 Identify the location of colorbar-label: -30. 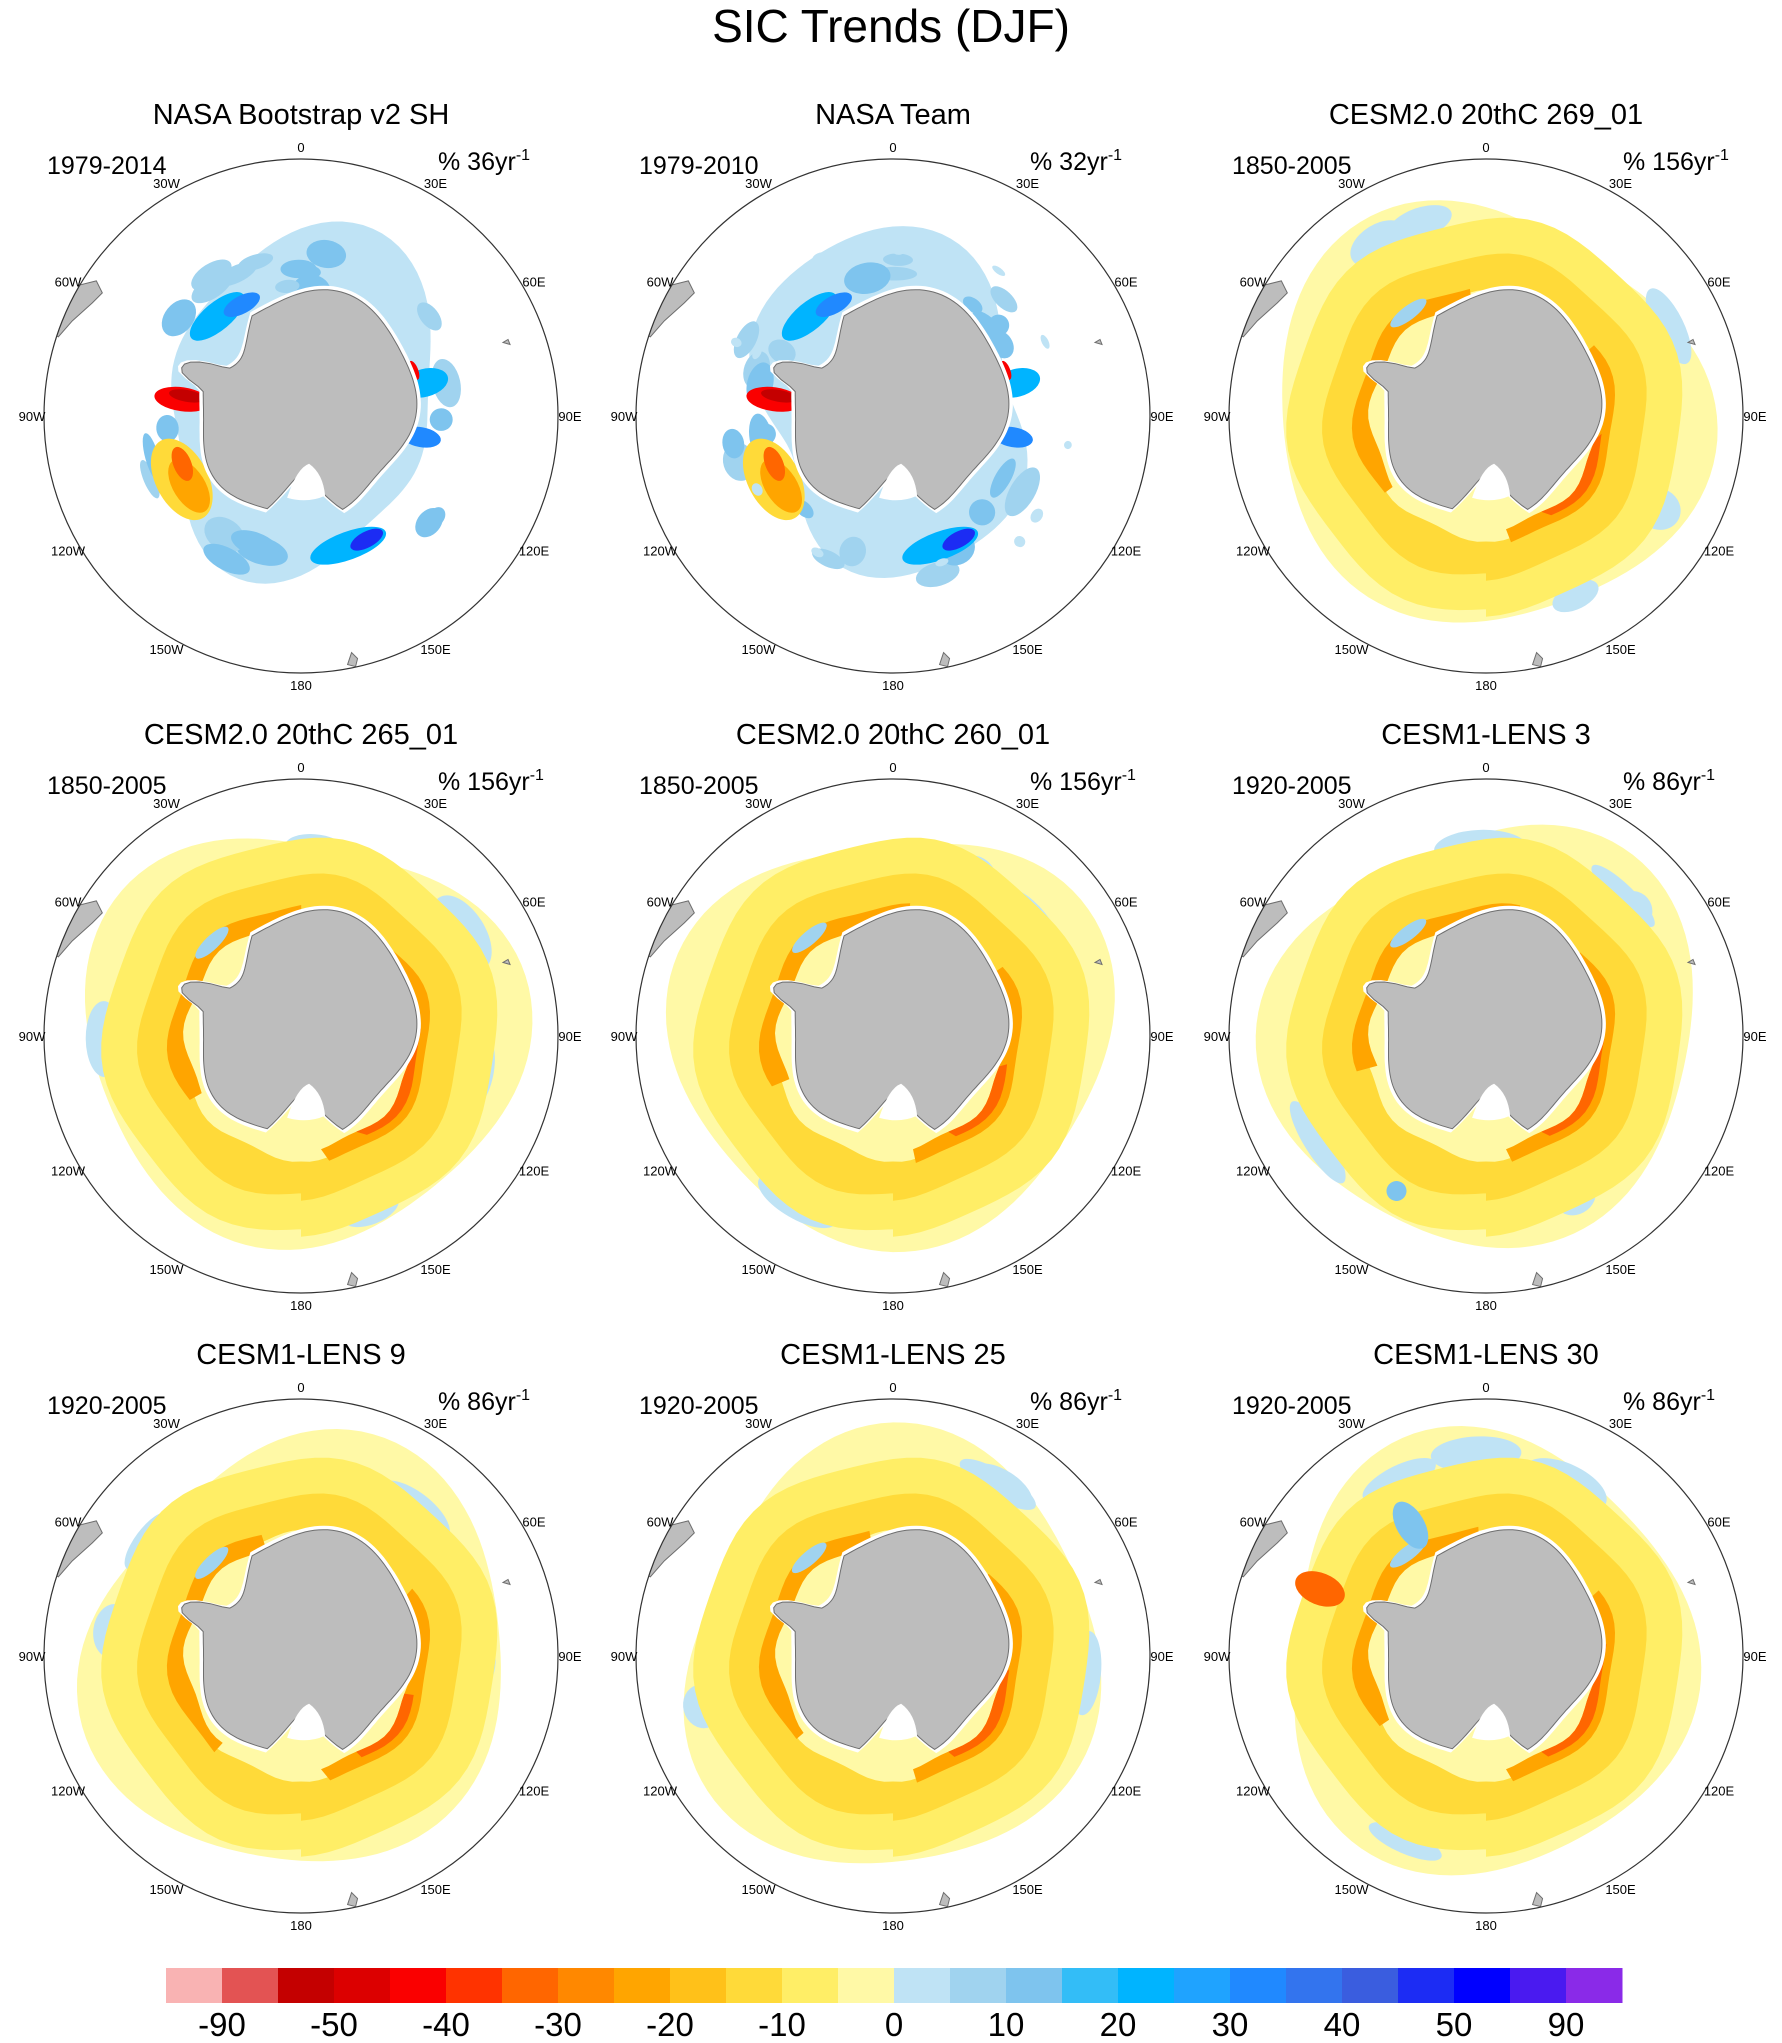
(558, 2024).